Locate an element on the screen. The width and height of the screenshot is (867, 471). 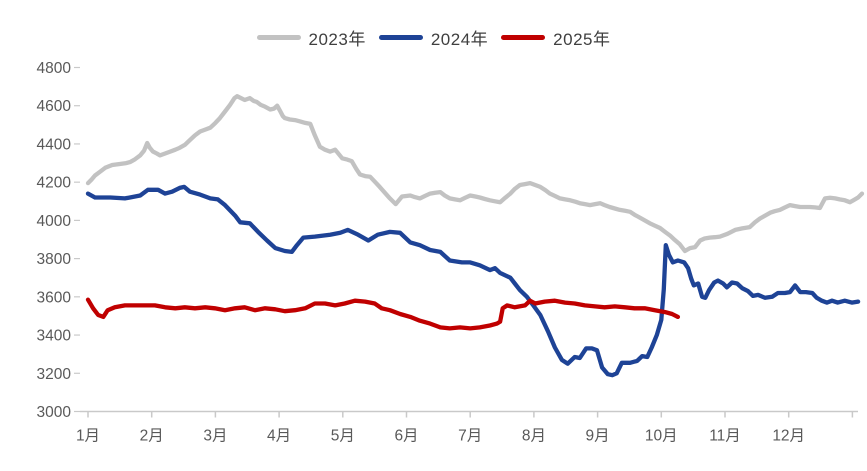
y-axis-label: 3400 is located at coordinates (54, 336).